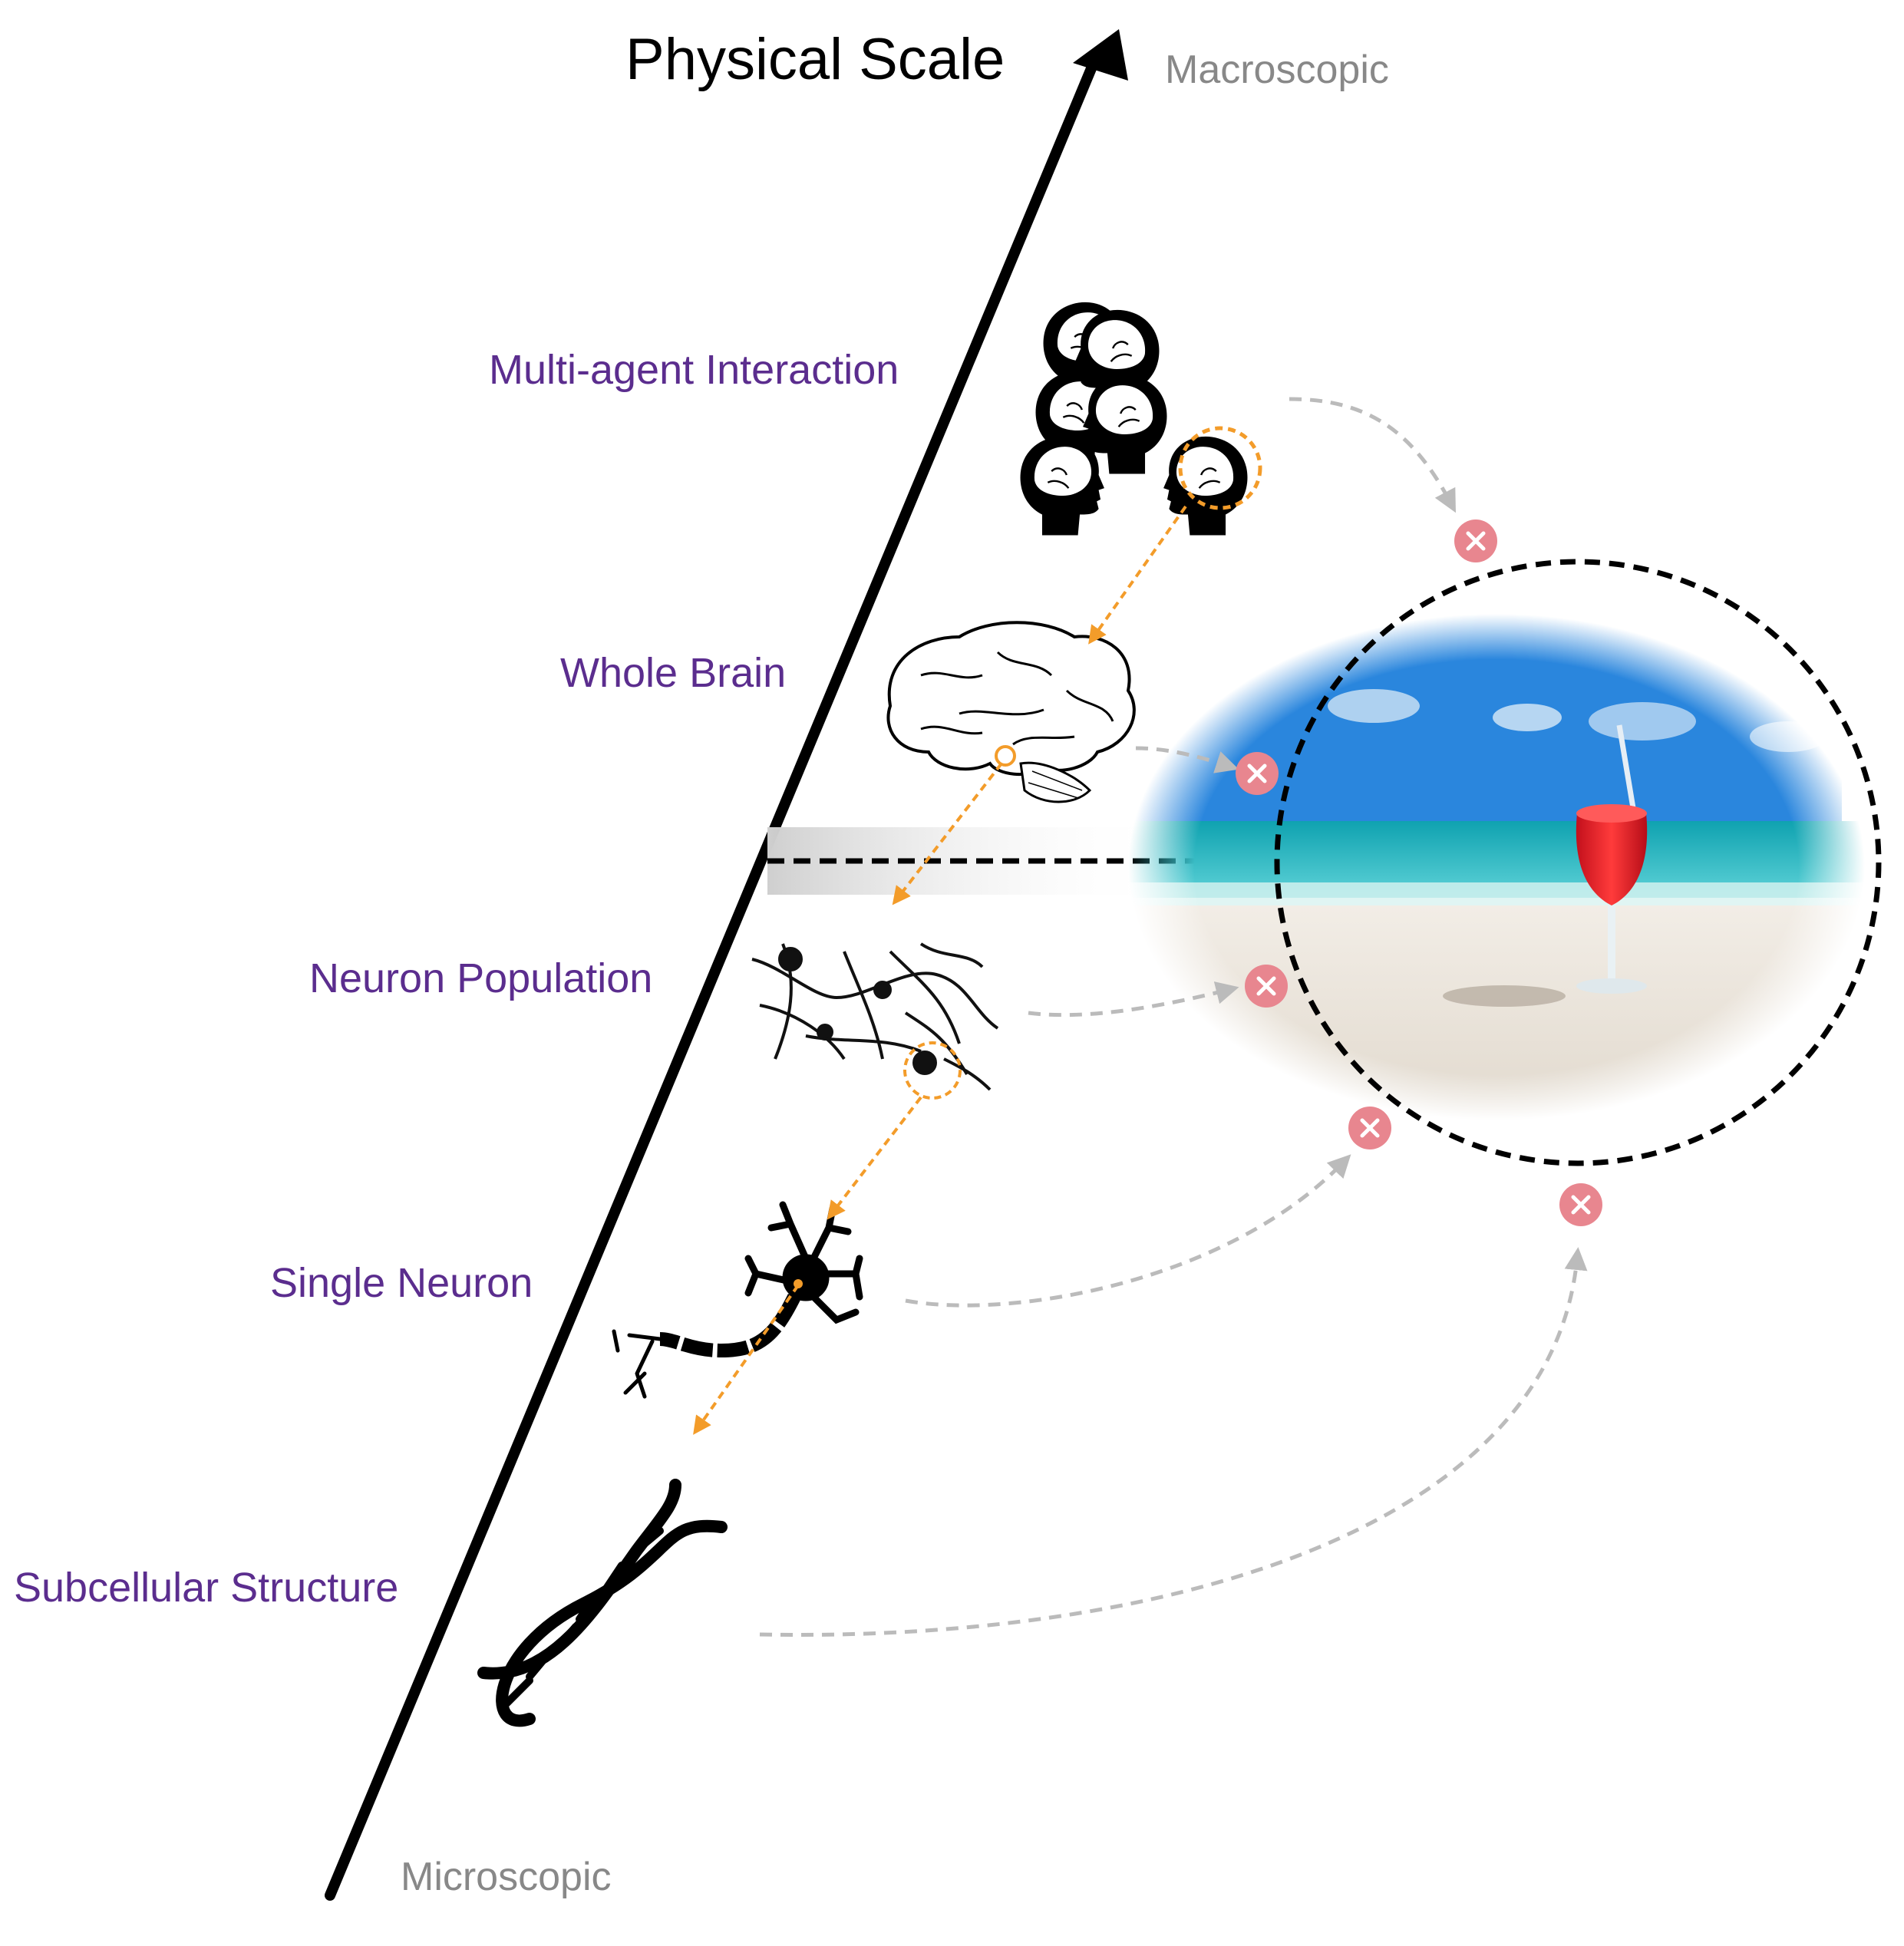  What do you see at coordinates (481, 978) in the screenshot?
I see `level-label-neuron-population: Neuron Population` at bounding box center [481, 978].